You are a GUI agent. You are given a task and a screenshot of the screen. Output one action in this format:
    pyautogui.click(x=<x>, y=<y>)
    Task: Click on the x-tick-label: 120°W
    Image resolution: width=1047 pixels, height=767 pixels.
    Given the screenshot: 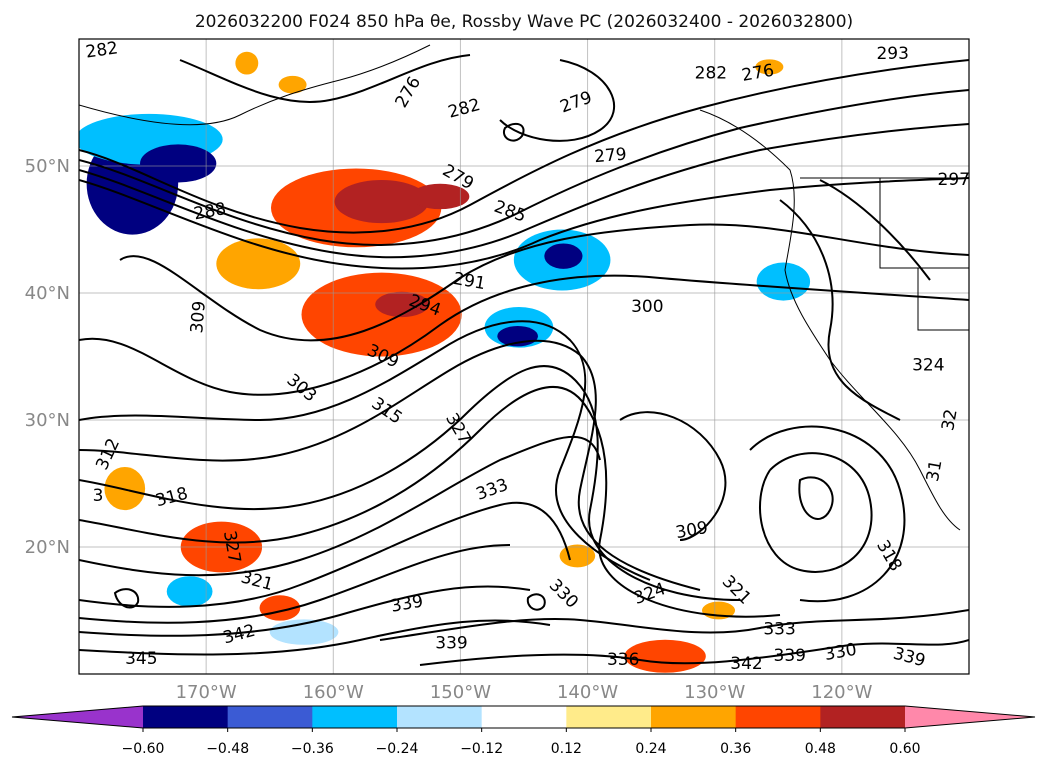 What is the action you would take?
    pyautogui.click(x=841, y=692)
    